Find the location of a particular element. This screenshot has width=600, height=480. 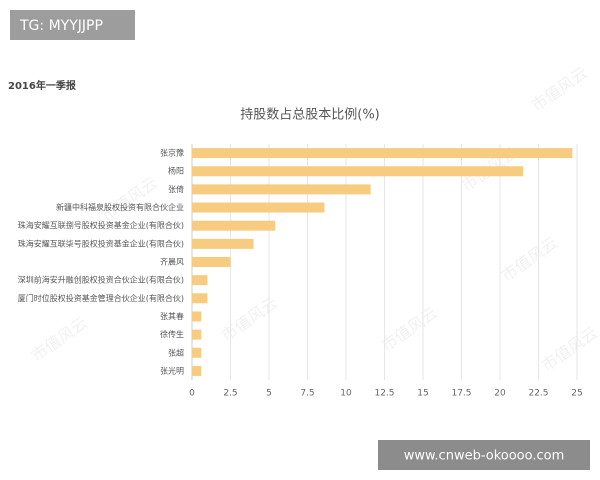

x-tick-label: 22.5 is located at coordinates (538, 394).